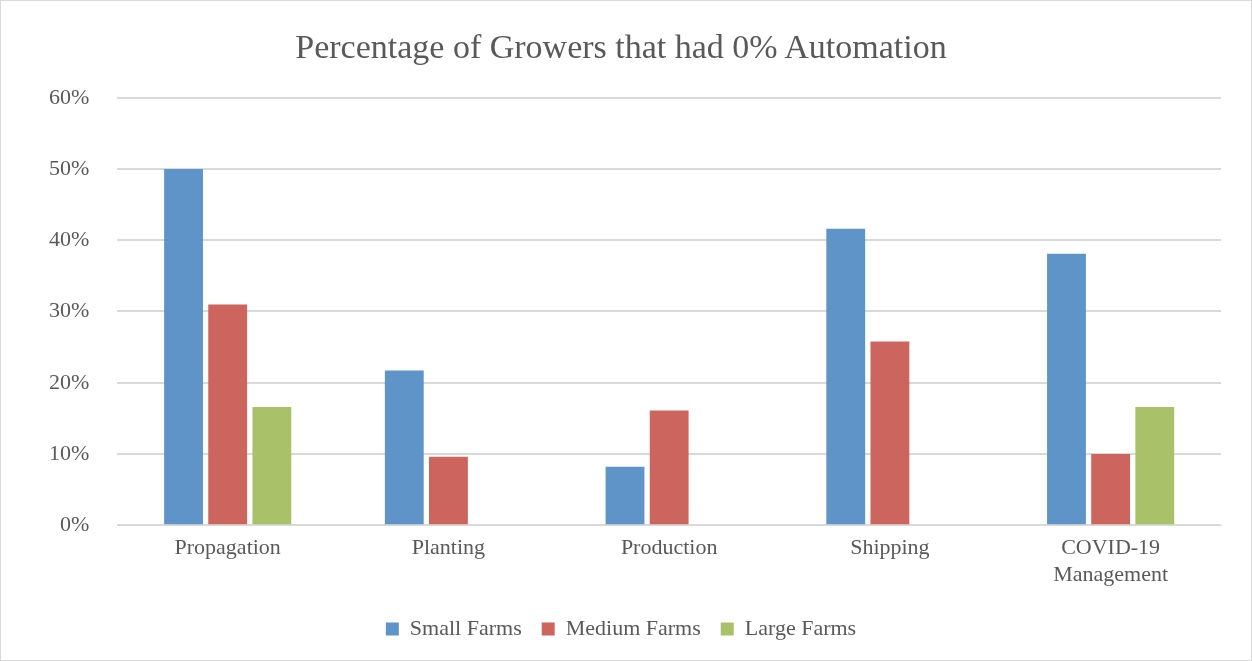  What do you see at coordinates (69, 310) in the screenshot?
I see `y-tick-label: 30%` at bounding box center [69, 310].